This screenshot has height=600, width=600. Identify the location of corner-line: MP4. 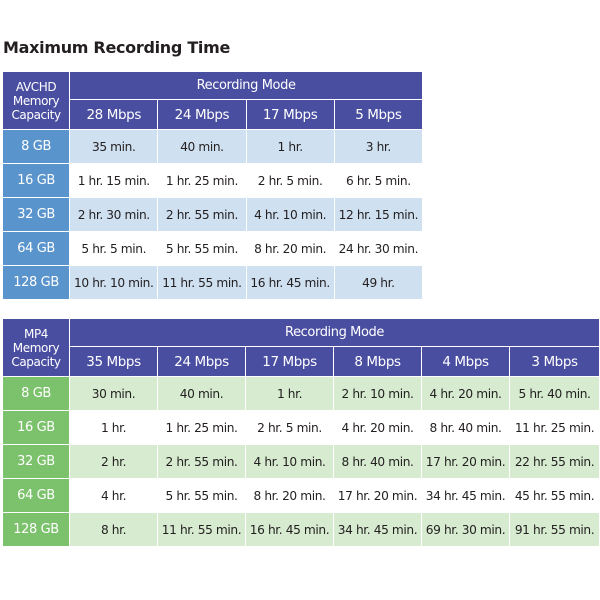
(36, 333).